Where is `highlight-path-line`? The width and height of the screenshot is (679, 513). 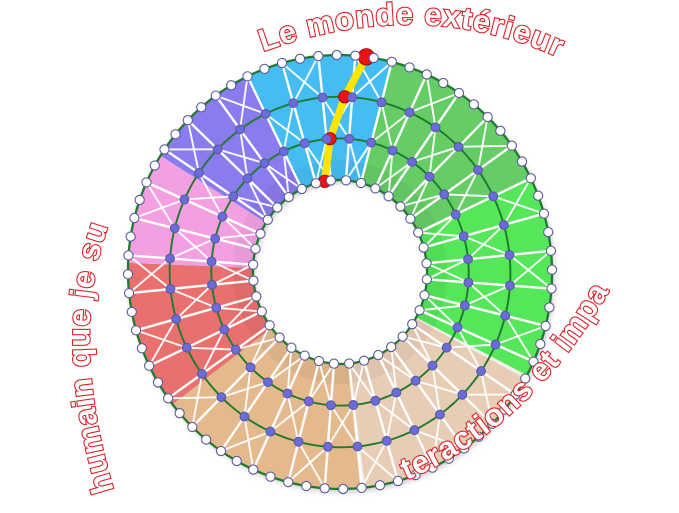
highlight-path-line is located at coordinates (346, 119).